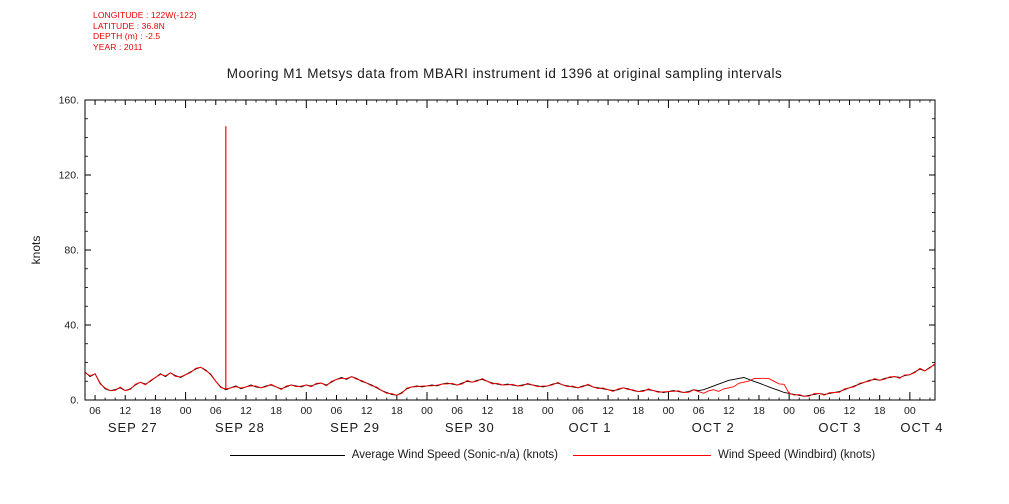  What do you see at coordinates (145, 15) in the screenshot?
I see `metadata-longitude: LONGITUDE : 122W(-122)` at bounding box center [145, 15].